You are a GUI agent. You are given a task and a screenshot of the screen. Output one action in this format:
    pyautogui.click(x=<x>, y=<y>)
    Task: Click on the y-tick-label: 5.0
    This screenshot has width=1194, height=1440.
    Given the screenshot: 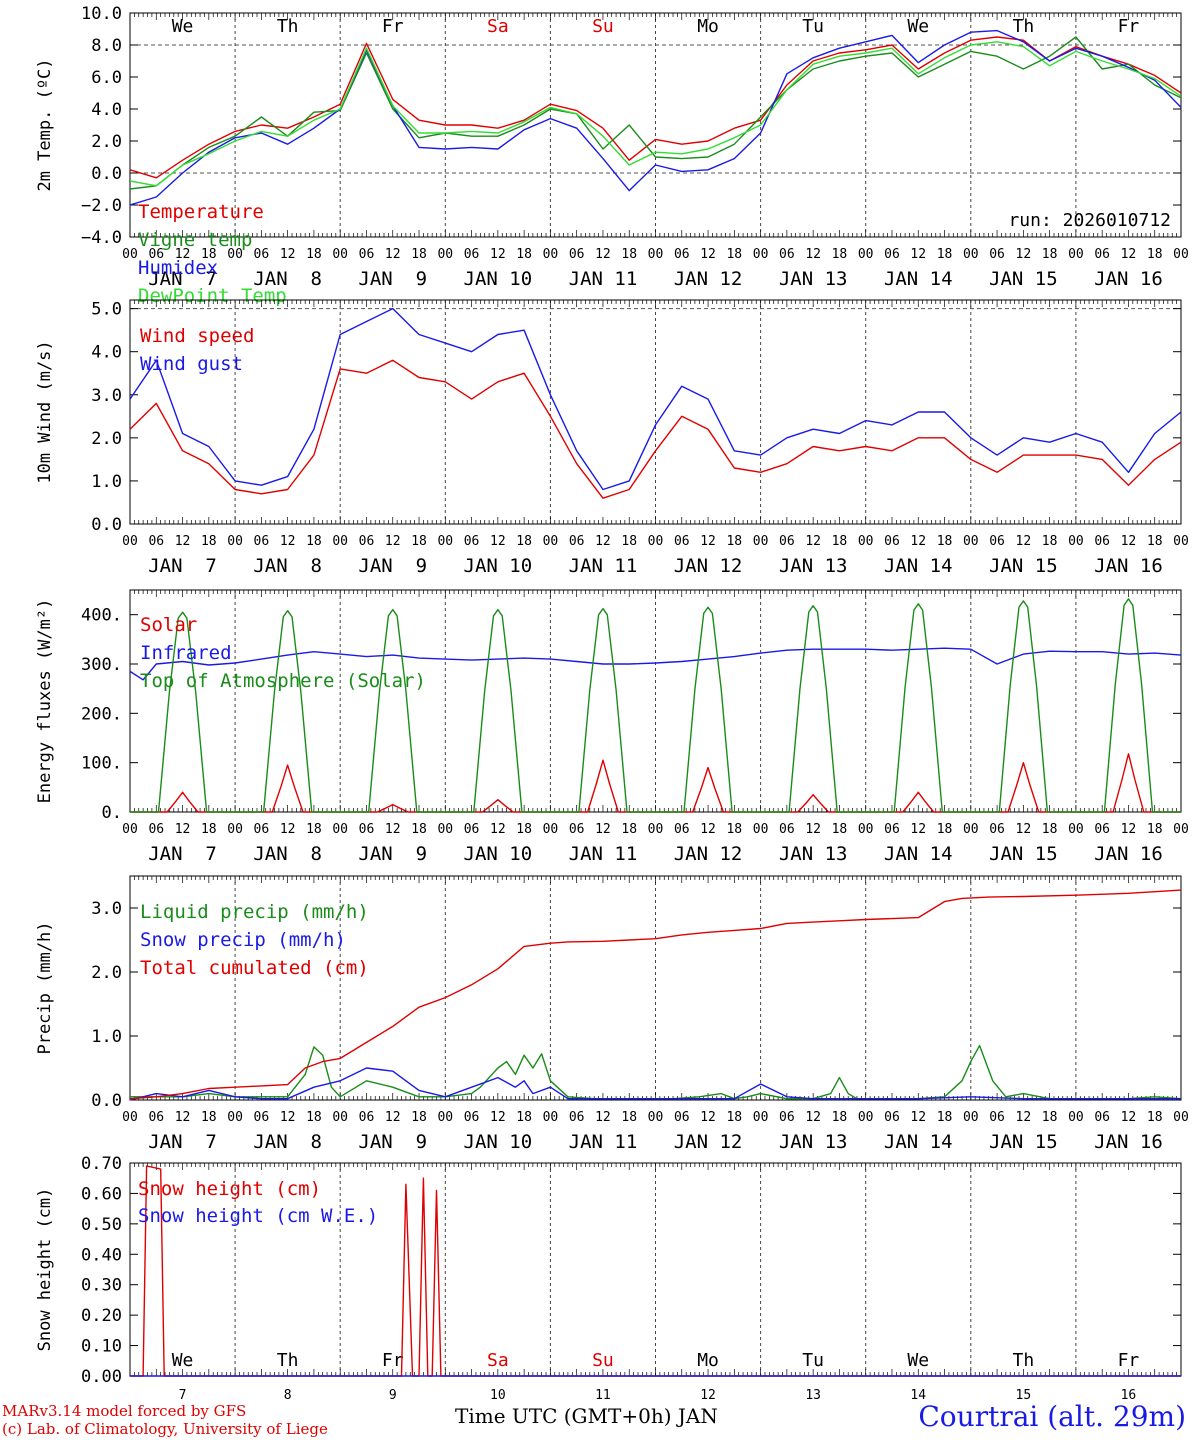 What is the action you would take?
    pyautogui.click(x=106, y=310)
    